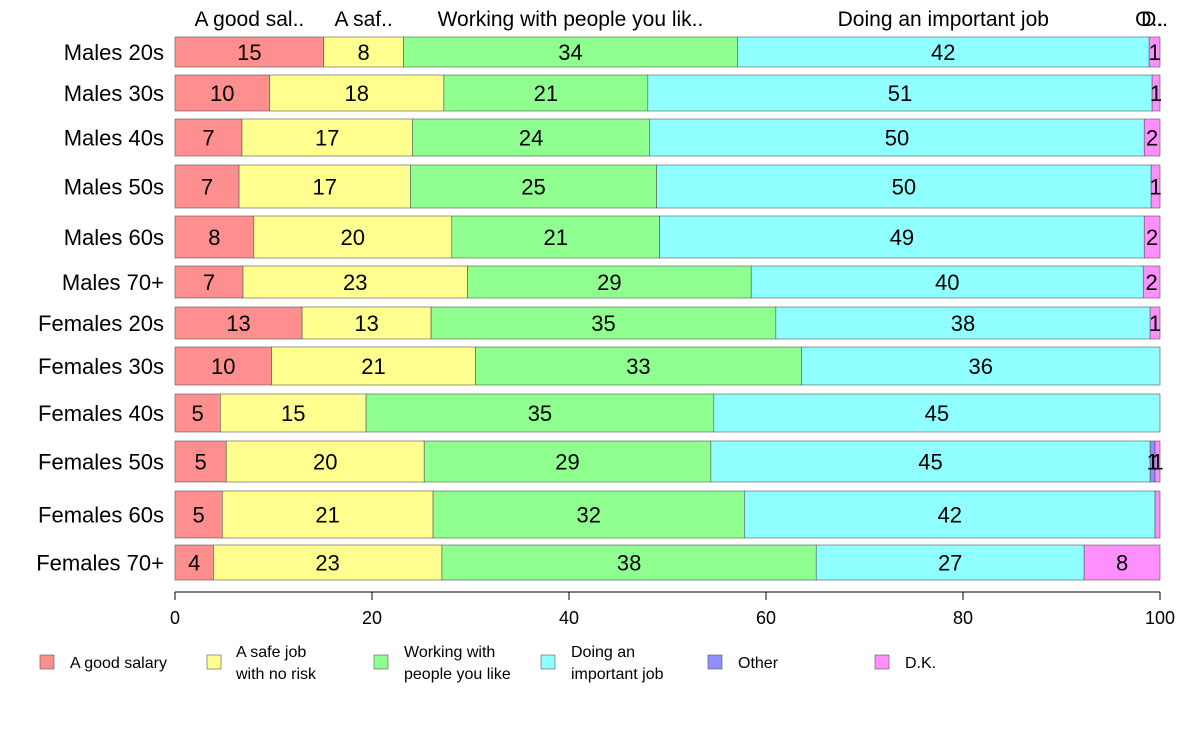 This screenshot has height=736, width=1188. I want to click on bar-value-label: 50, so click(897, 138).